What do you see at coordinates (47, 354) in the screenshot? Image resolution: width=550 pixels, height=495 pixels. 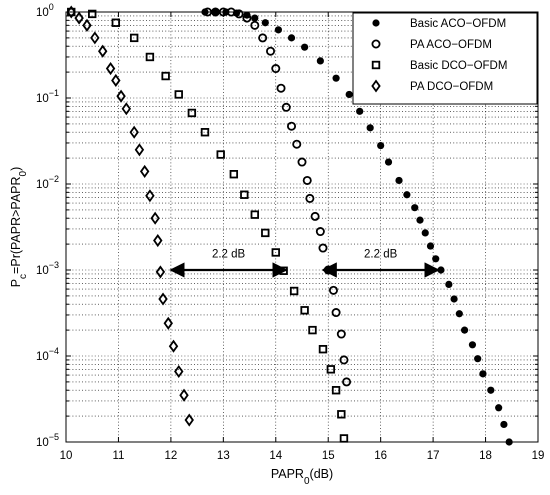 I see `y-tick-label: 10⁻⁴` at bounding box center [47, 354].